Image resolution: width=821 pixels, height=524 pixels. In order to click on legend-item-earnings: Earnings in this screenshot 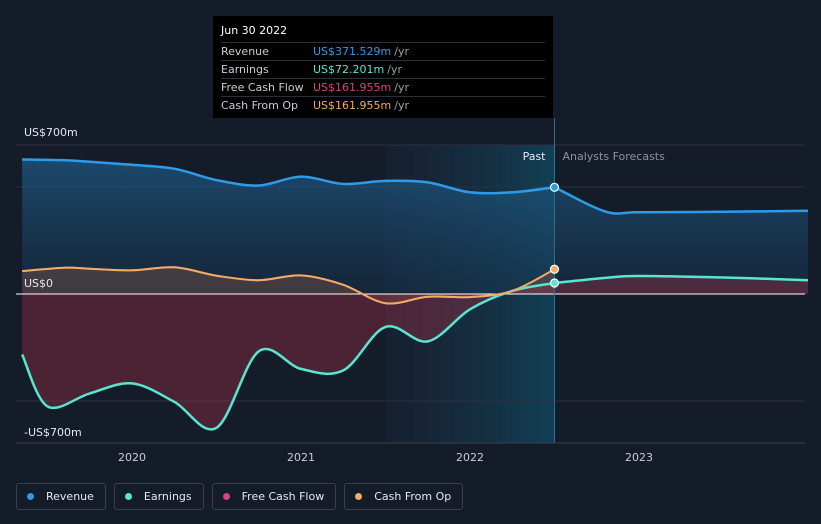, I will do `click(158, 496)`.